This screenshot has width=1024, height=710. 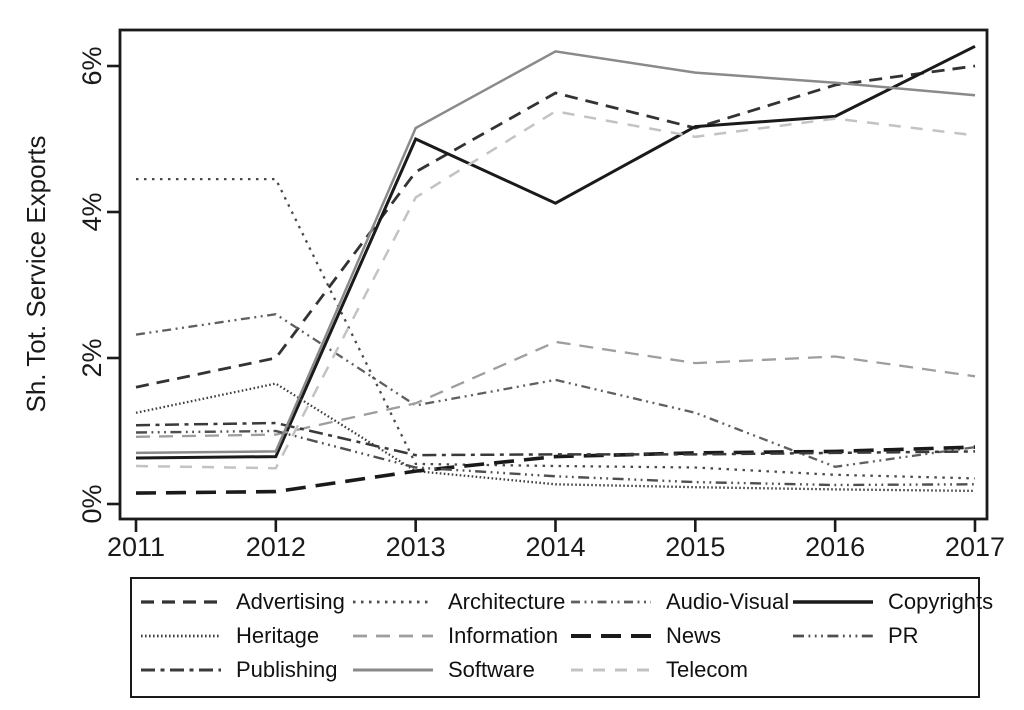 I want to click on y-axis-title: Sh. Tot. Service Exports, so click(x=36, y=274).